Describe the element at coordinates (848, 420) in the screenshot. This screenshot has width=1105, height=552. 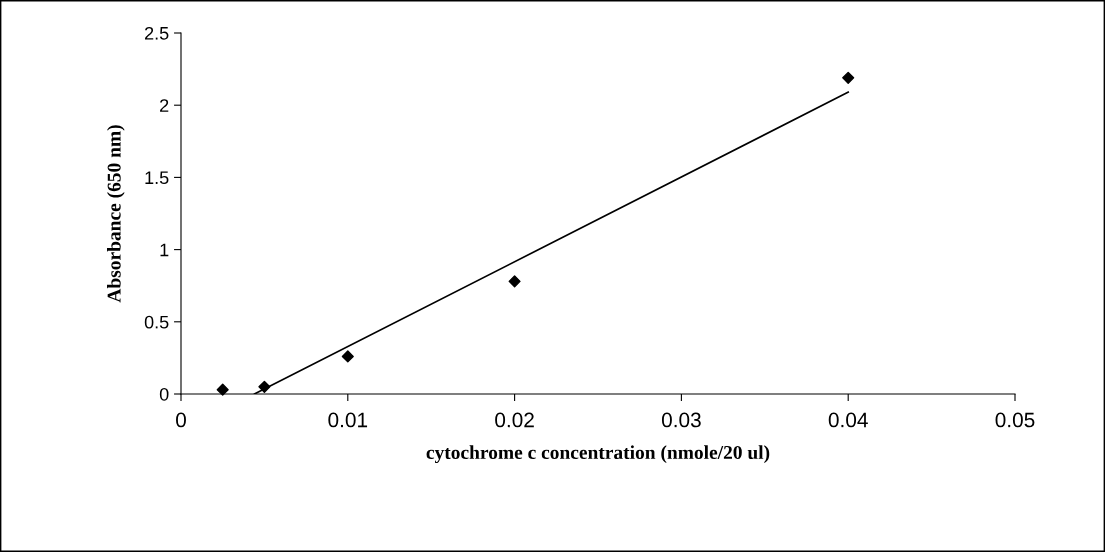
I see `x-tick-label: 0.04` at that location.